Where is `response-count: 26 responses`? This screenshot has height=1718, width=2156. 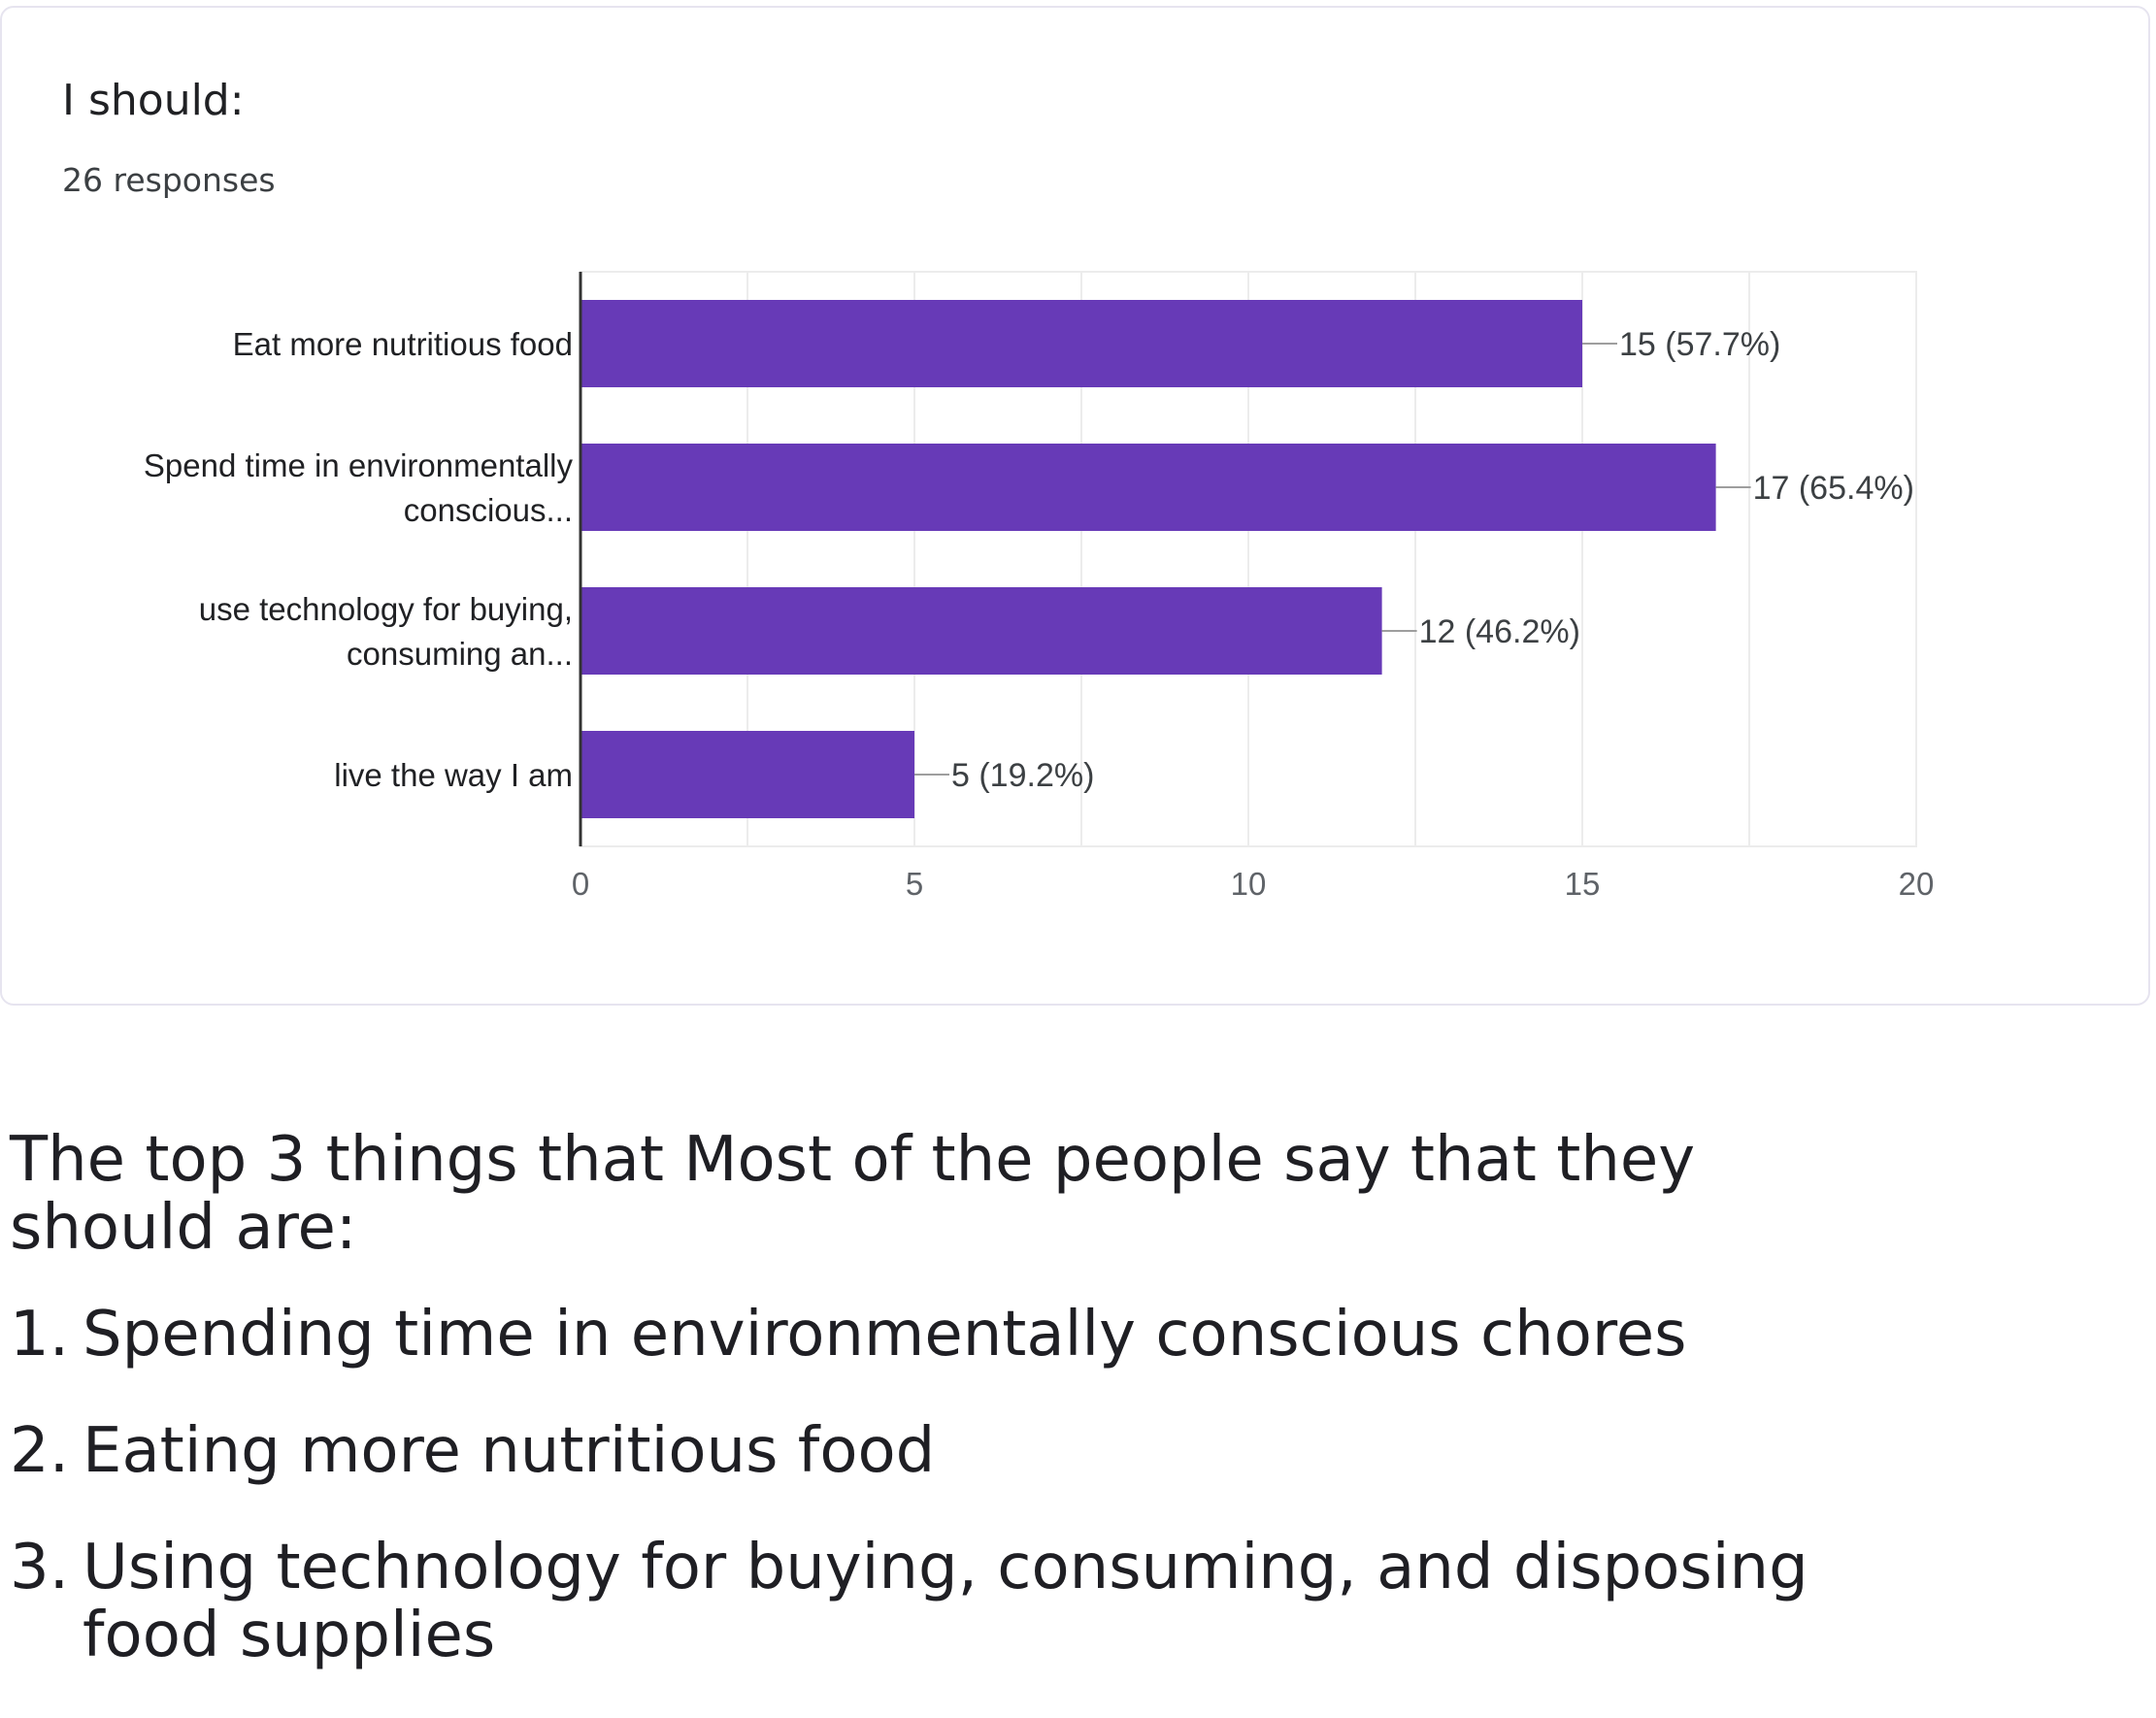
response-count: 26 responses is located at coordinates (169, 180).